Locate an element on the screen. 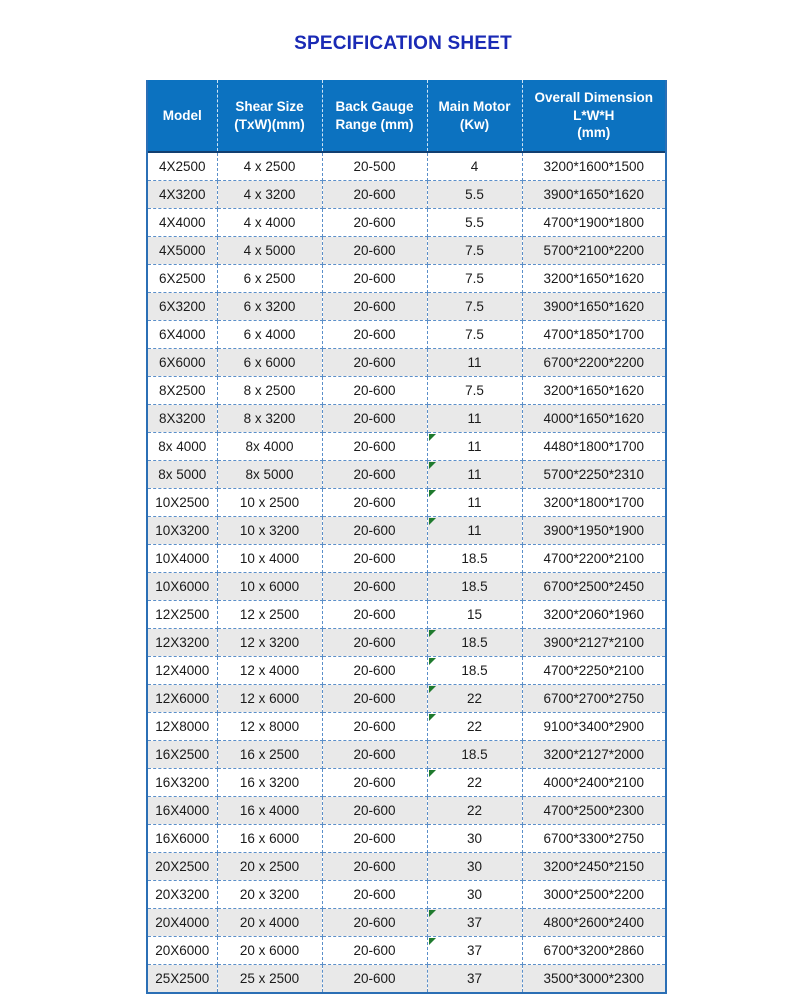  table-row: 4X5000 4 x 5000 20-600 7.5 5700*2100*2200 is located at coordinates (406, 250).